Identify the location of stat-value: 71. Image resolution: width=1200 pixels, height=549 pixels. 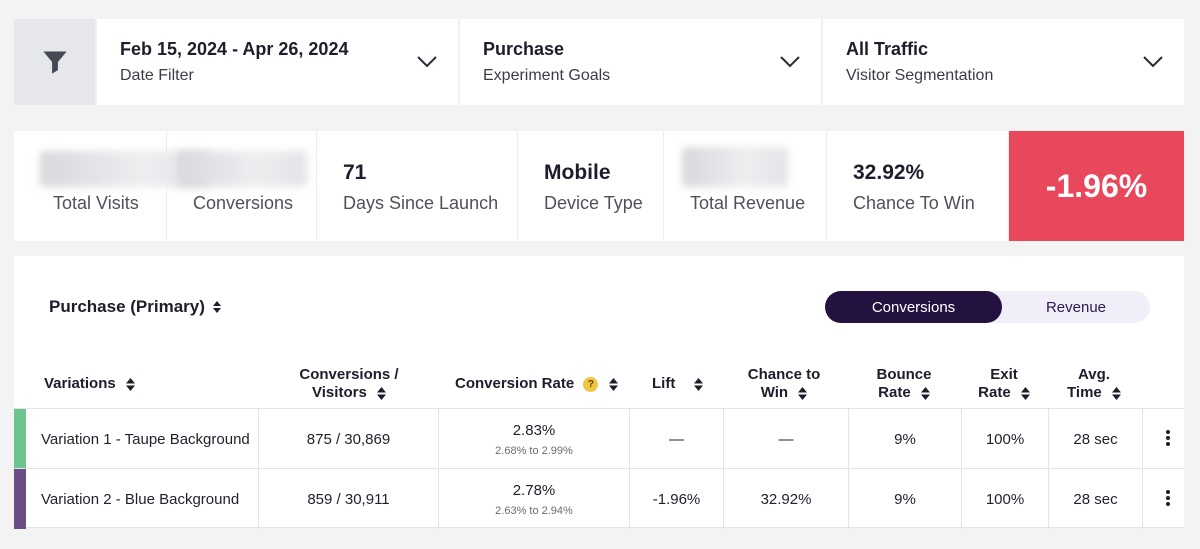
(355, 172).